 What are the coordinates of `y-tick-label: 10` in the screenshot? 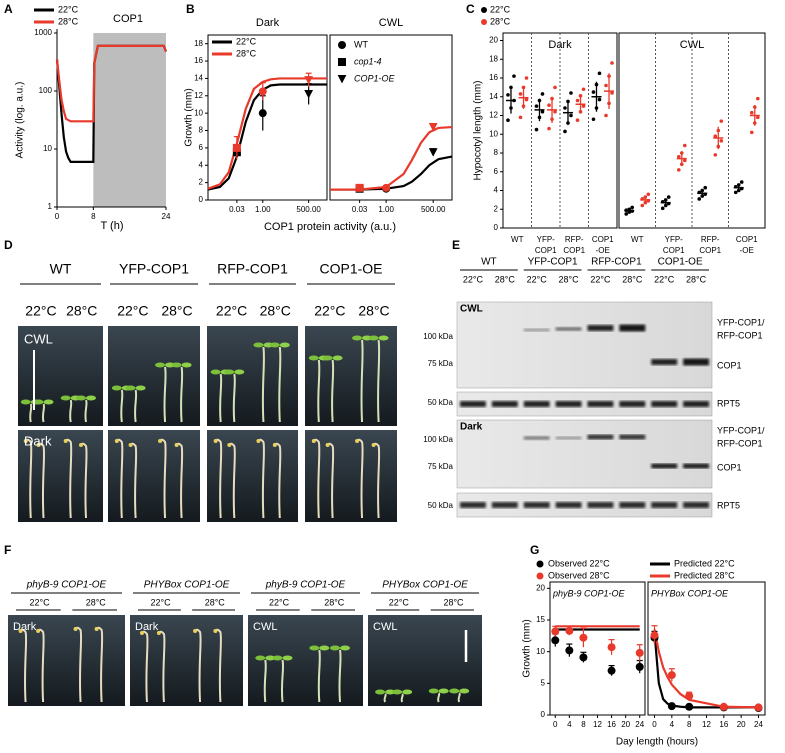 It's located at (493, 133).